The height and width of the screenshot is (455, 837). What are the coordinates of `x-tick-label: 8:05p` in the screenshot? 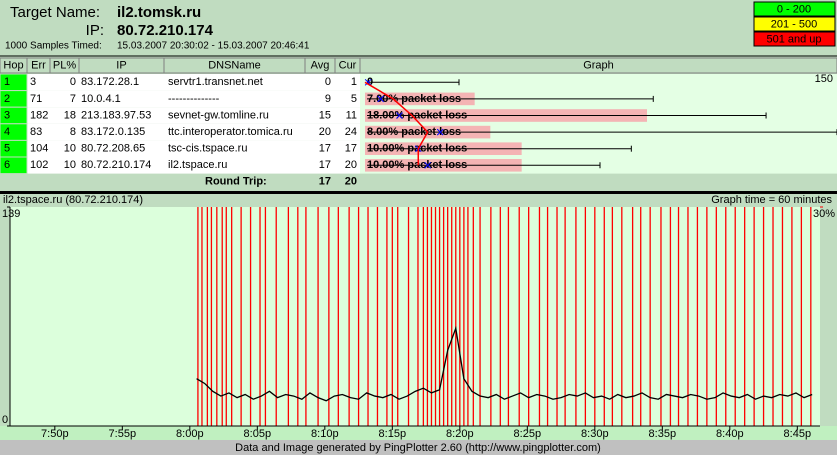 It's located at (258, 434).